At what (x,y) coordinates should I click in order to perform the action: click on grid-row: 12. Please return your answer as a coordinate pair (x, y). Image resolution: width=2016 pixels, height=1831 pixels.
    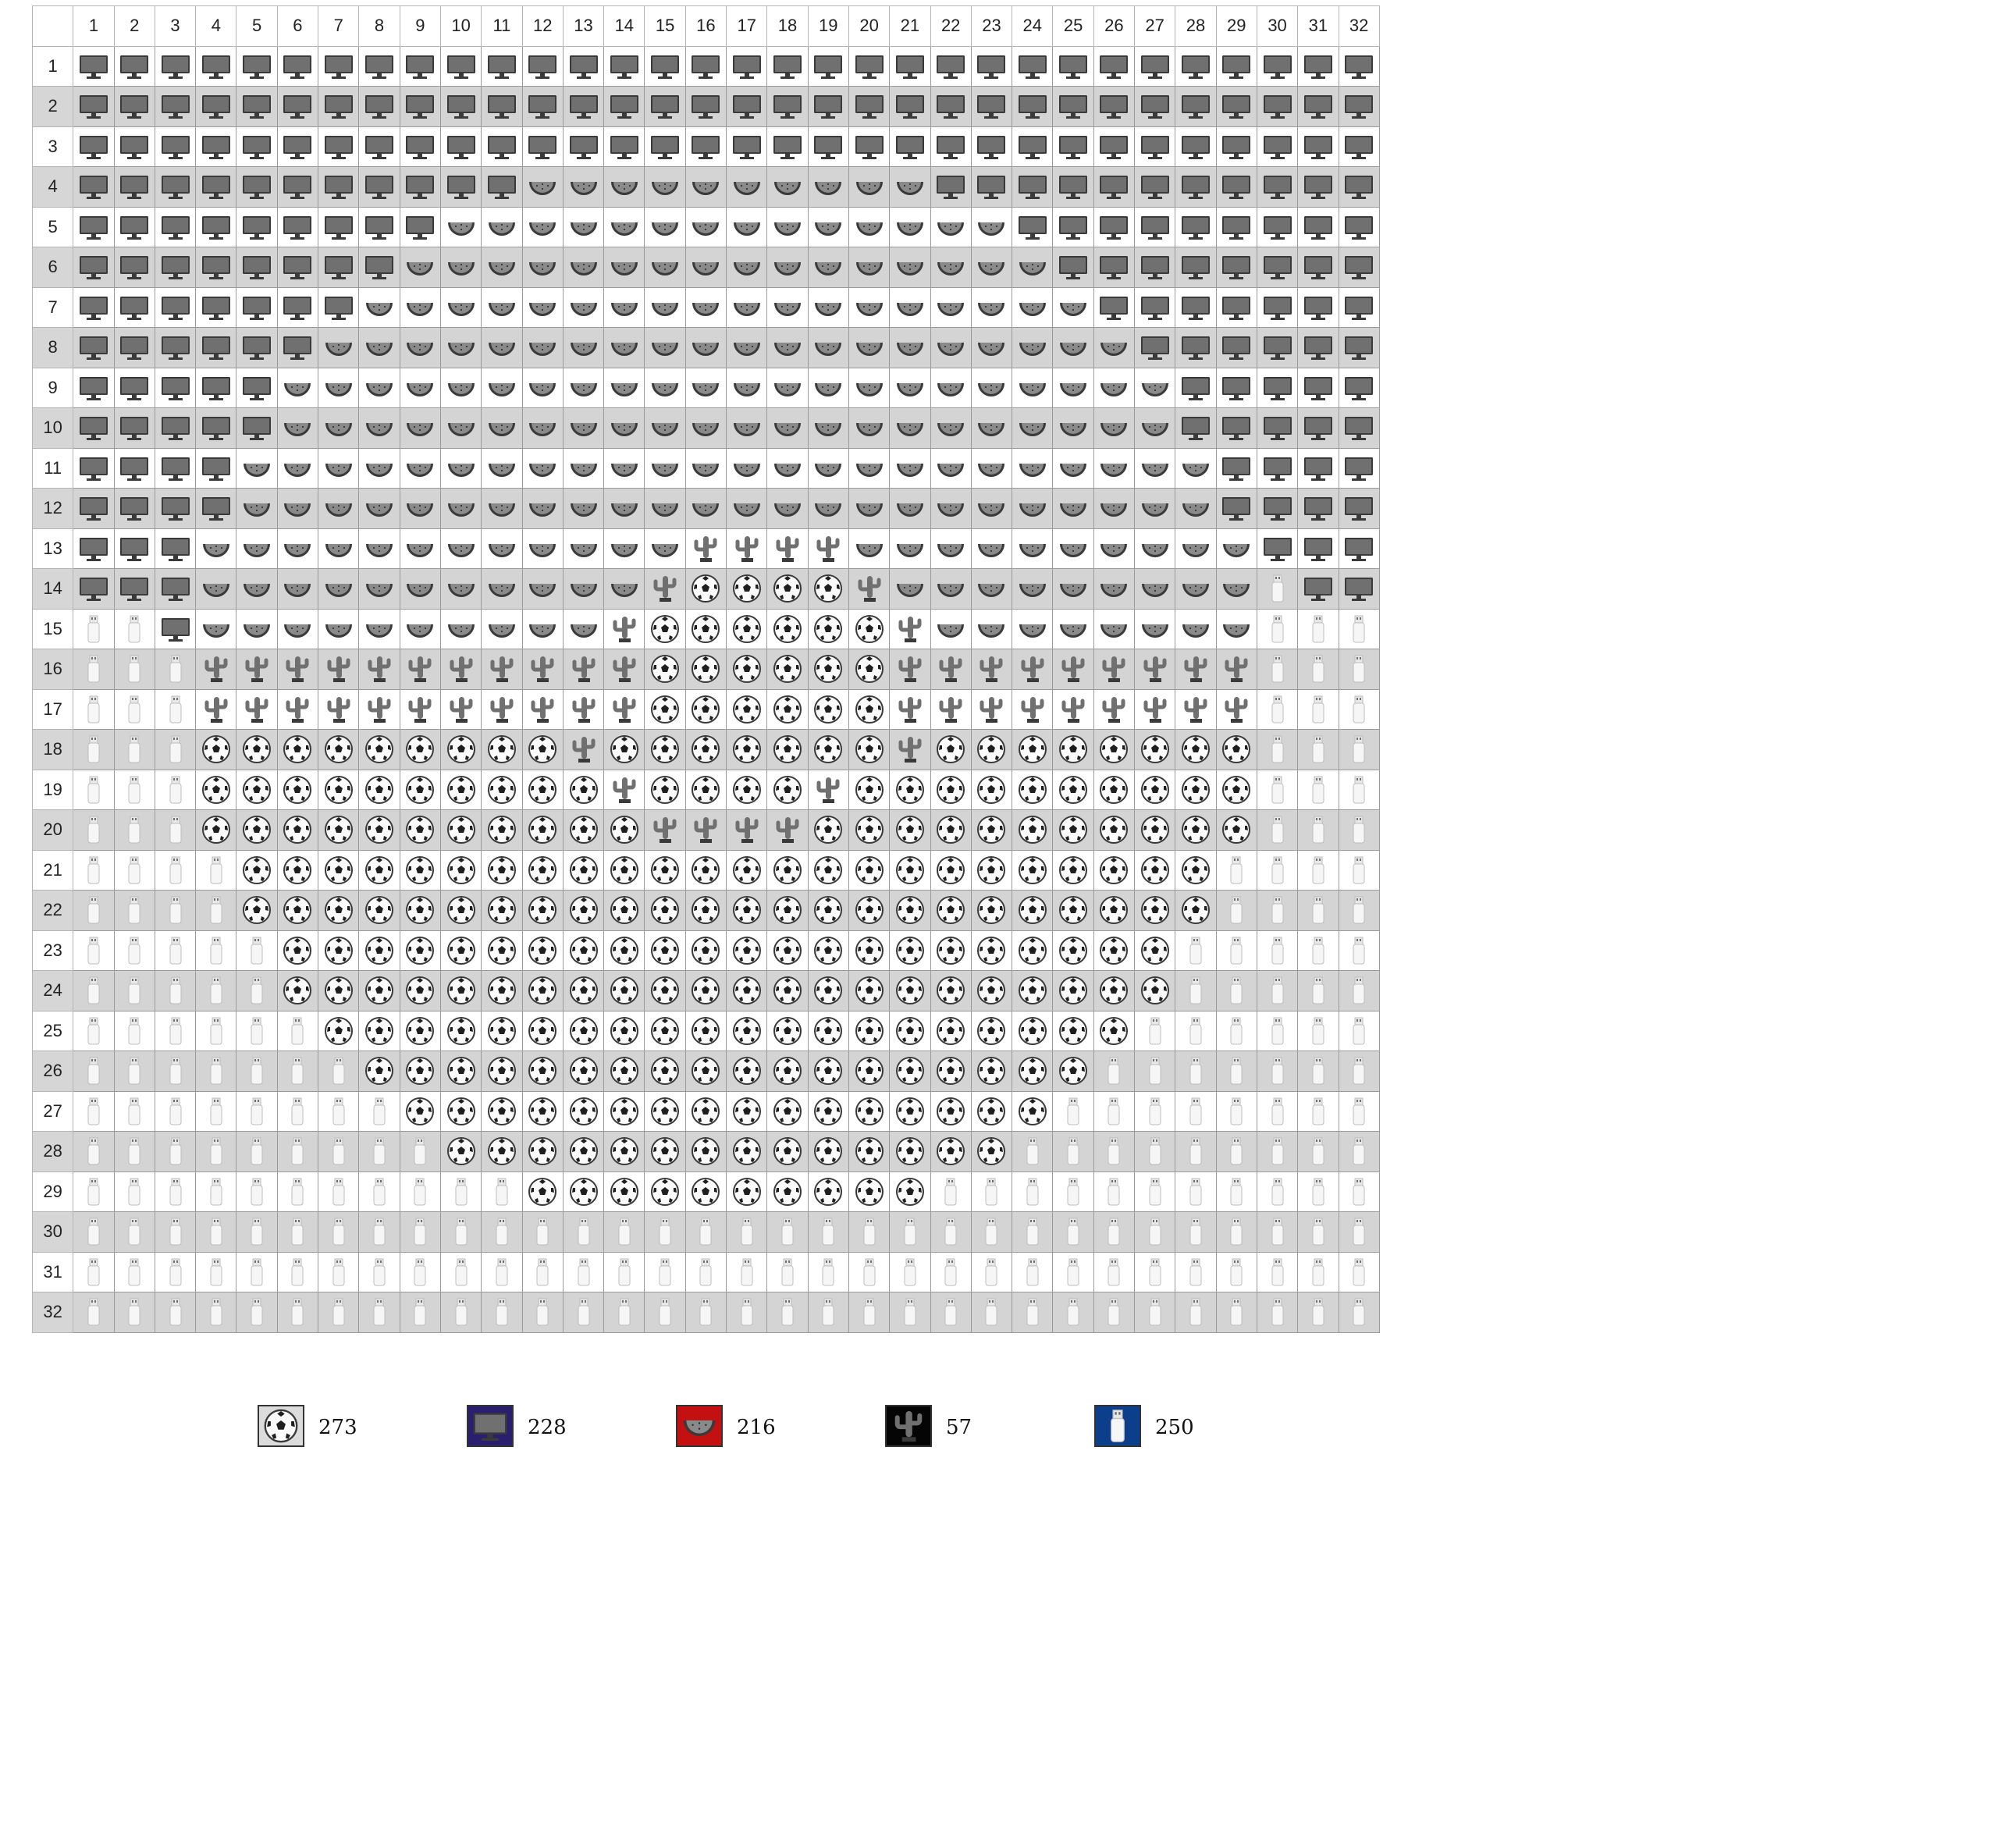
    Looking at the image, I should click on (705, 508).